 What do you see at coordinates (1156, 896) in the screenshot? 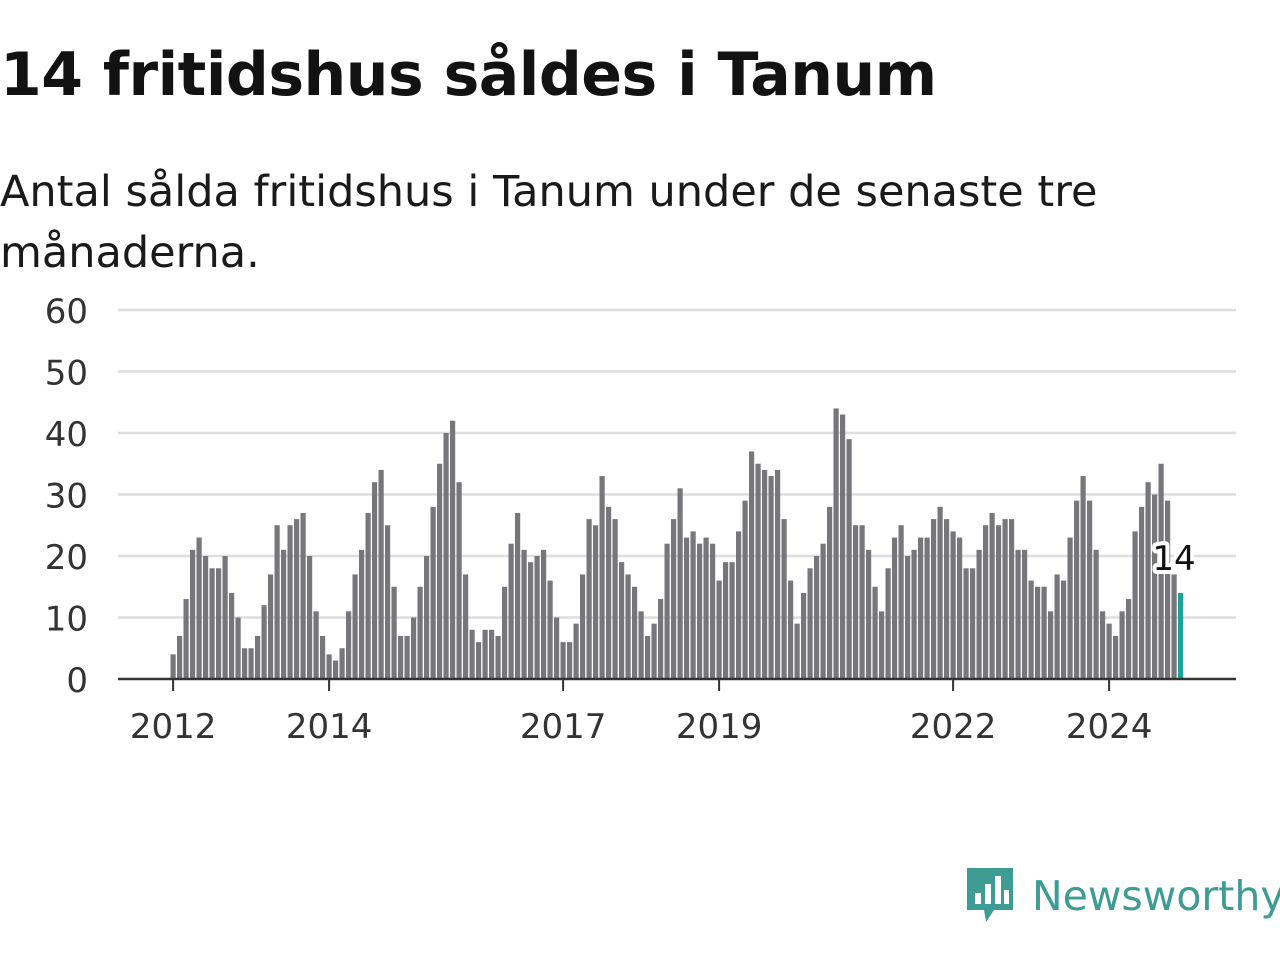
I see `brand-name: Newsworthy` at bounding box center [1156, 896].